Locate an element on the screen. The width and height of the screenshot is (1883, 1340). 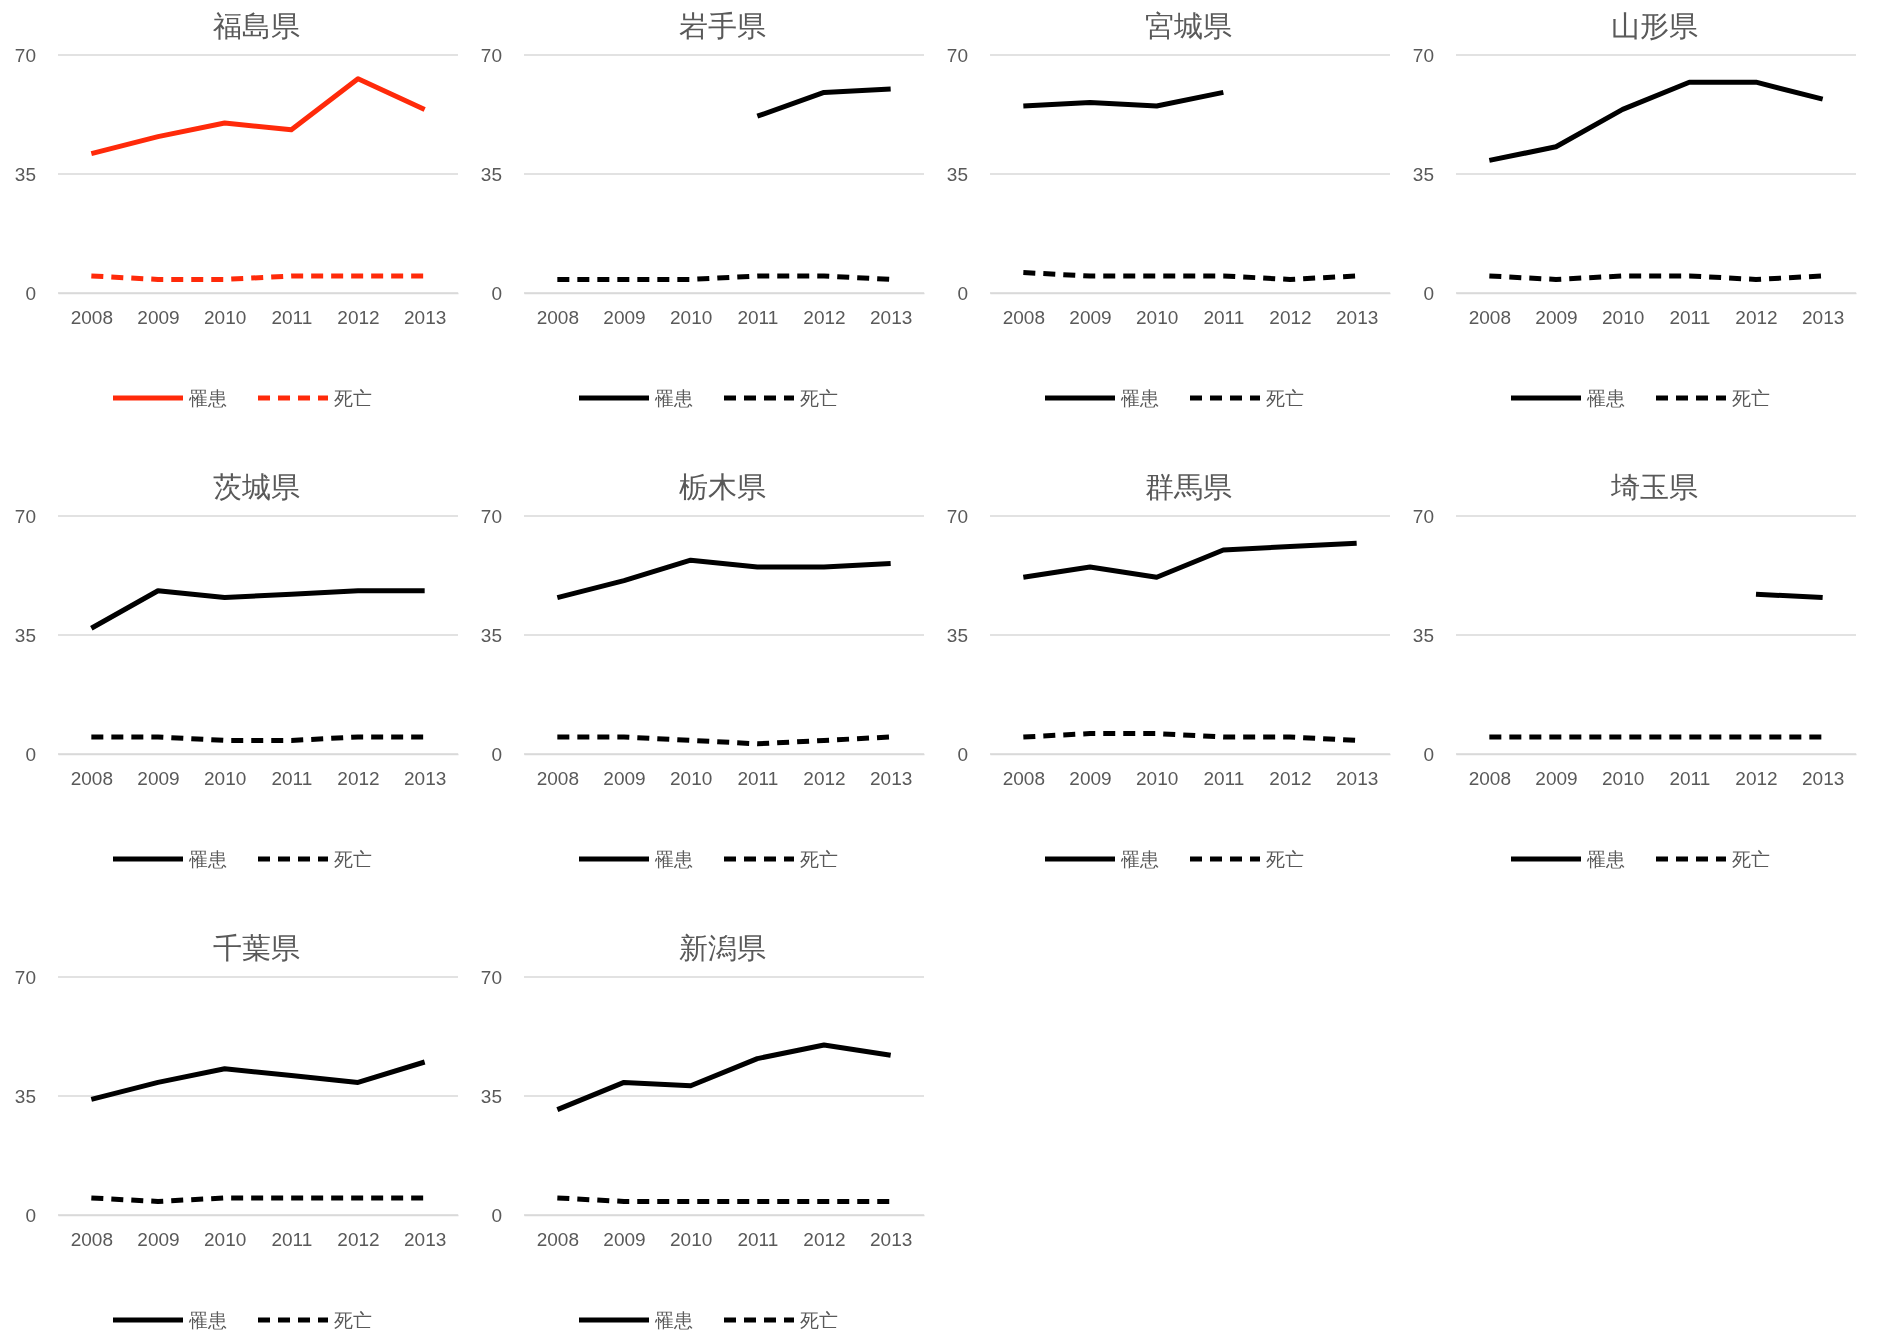
chart-title: 千葉県 is located at coordinates (256, 948).